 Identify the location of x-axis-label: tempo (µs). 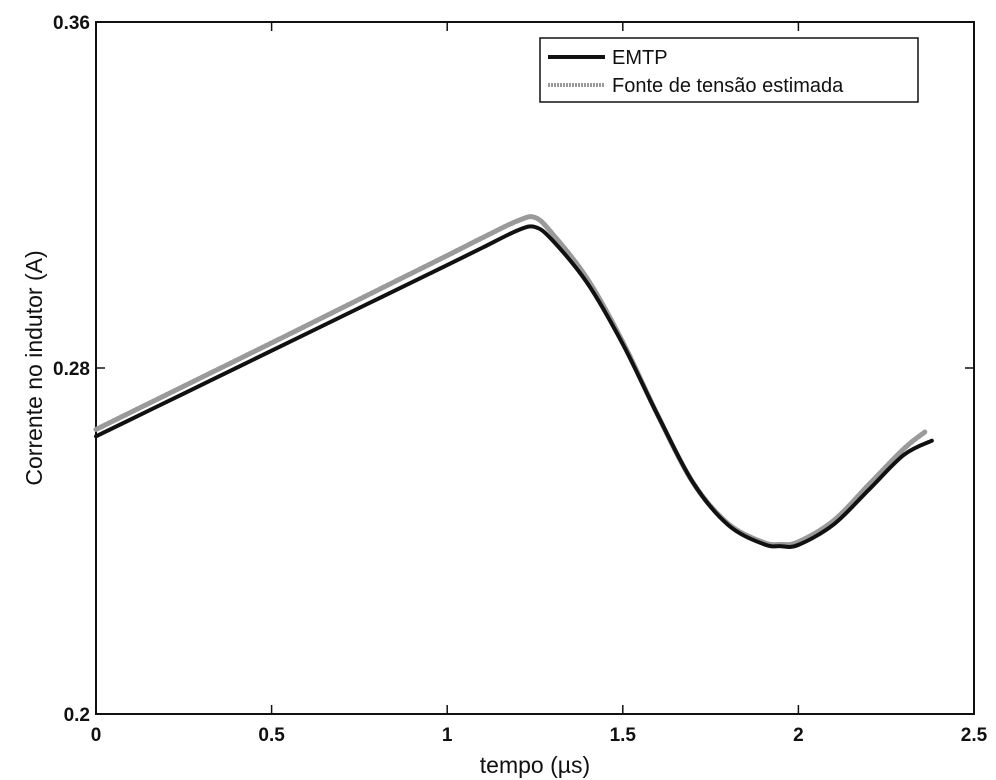
(535, 765).